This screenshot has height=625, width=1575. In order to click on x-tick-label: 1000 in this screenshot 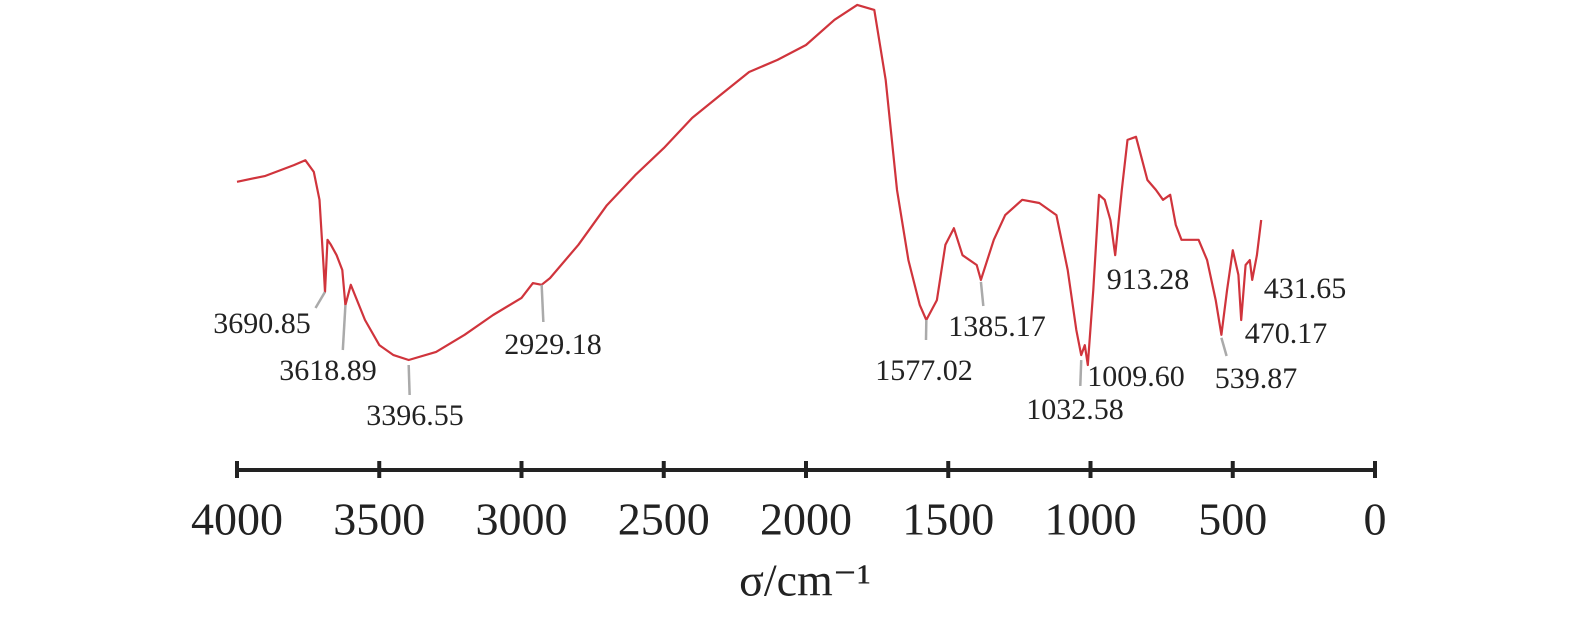, I will do `click(1091, 519)`.